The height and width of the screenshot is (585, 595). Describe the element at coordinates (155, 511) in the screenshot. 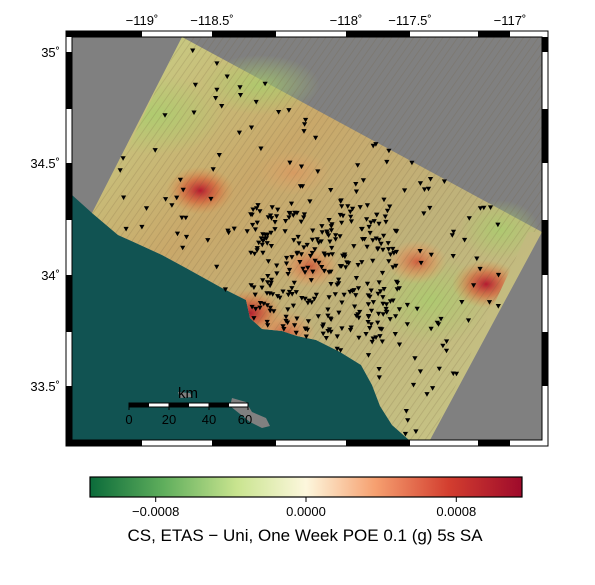

I see `colorbar-tick-label: −0.0008` at that location.